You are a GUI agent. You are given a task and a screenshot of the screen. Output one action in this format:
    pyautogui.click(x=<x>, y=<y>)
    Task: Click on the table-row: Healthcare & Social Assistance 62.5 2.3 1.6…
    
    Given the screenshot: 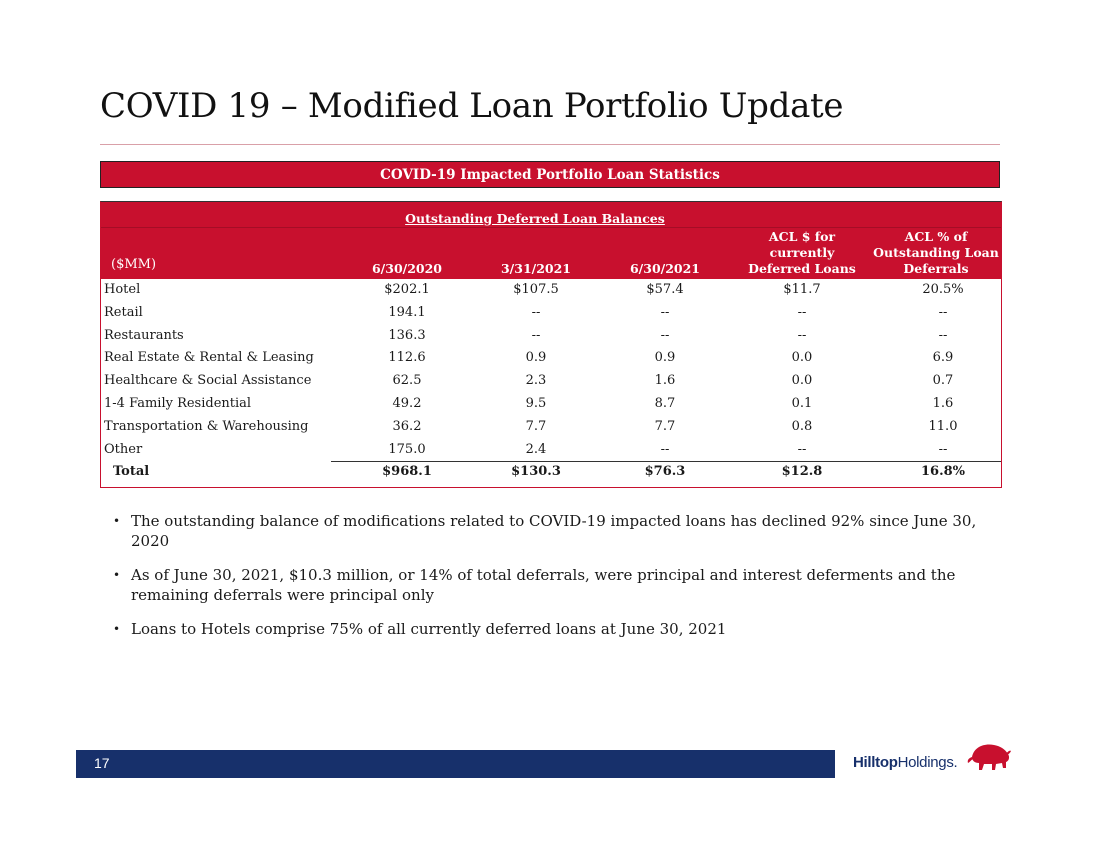 What is the action you would take?
    pyautogui.click(x=551, y=381)
    